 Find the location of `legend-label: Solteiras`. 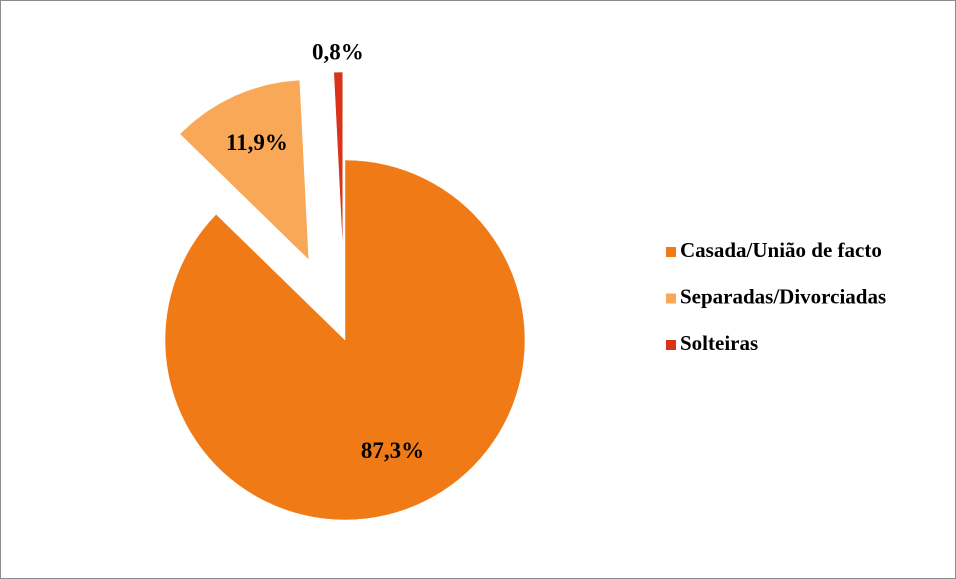

legend-label: Solteiras is located at coordinates (719, 343).